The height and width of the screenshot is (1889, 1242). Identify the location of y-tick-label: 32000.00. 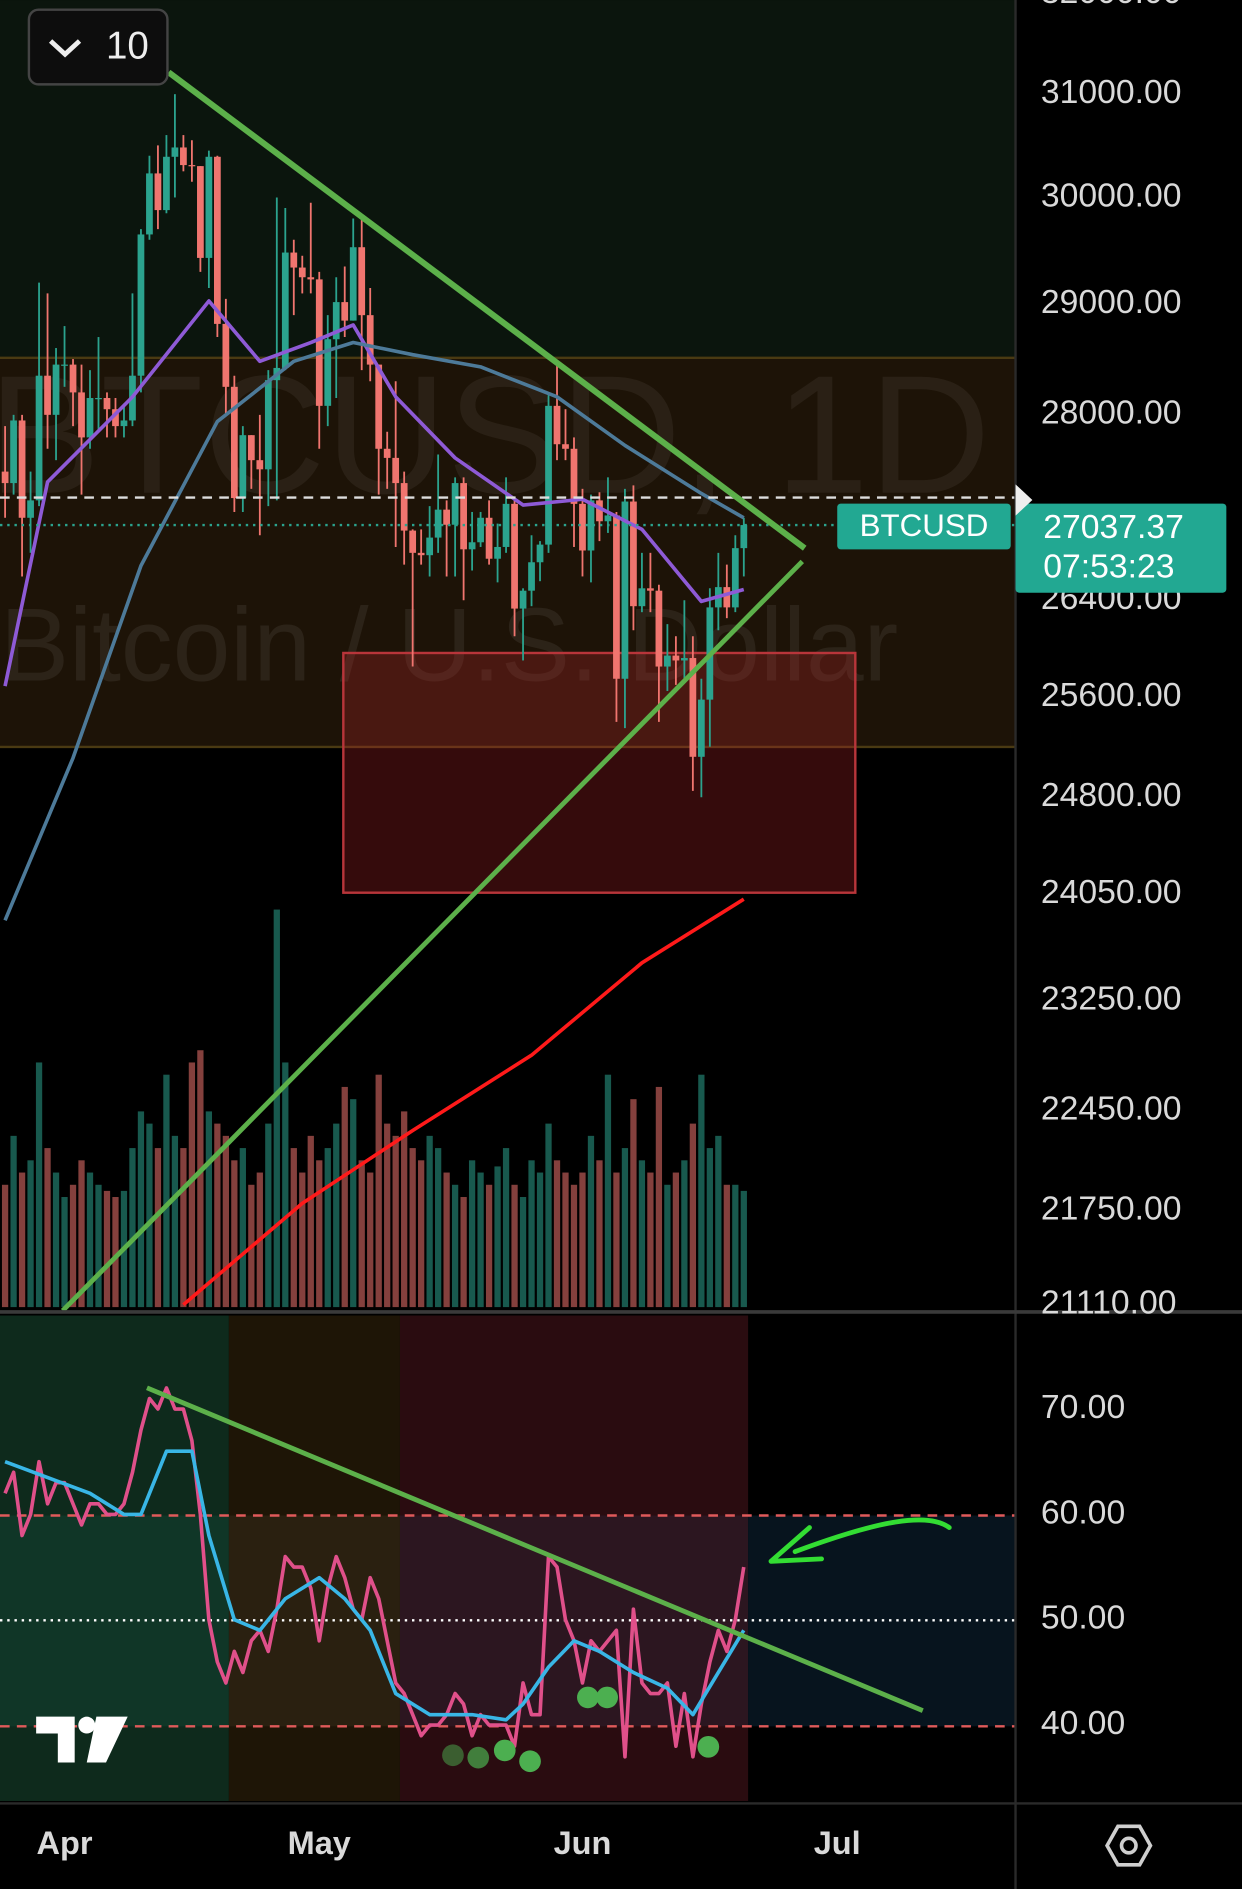
(1111, 5).